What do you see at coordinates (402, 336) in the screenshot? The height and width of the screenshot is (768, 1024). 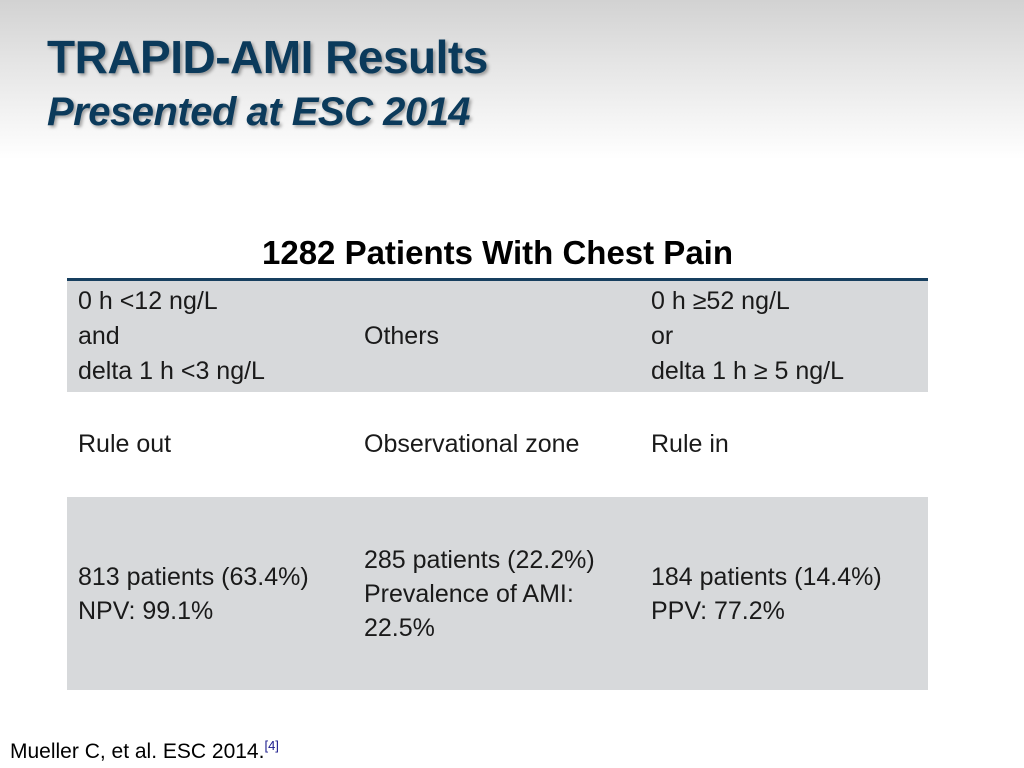 I see `cell-others-criteria: Others` at bounding box center [402, 336].